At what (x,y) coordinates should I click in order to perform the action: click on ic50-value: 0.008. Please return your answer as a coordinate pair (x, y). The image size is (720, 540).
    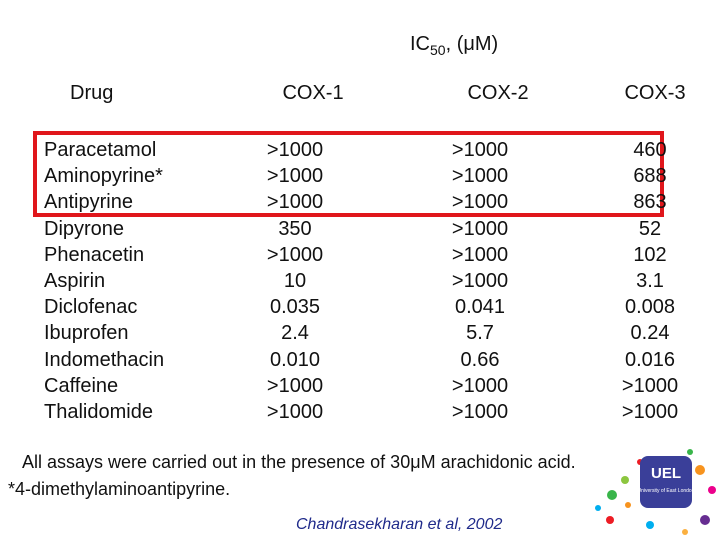
    Looking at the image, I should click on (650, 307).